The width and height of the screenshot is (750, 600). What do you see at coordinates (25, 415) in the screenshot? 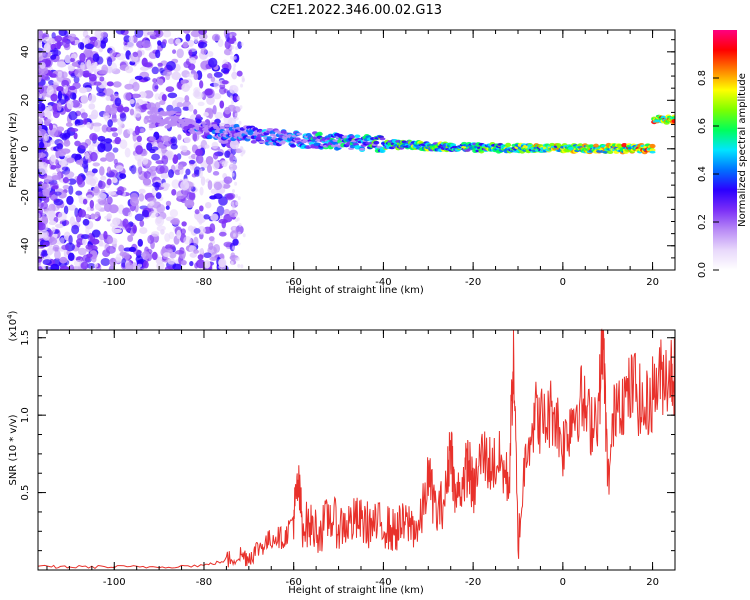
I see `y-tick-label: 1.0` at bounding box center [25, 415].